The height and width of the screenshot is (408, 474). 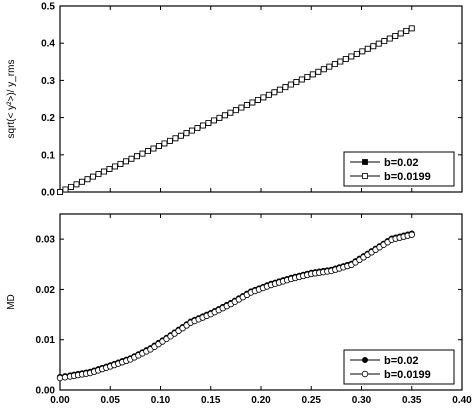 I want to click on y-axis-label: sqrt(< y²>)/ y_rms, so click(x=11, y=99).